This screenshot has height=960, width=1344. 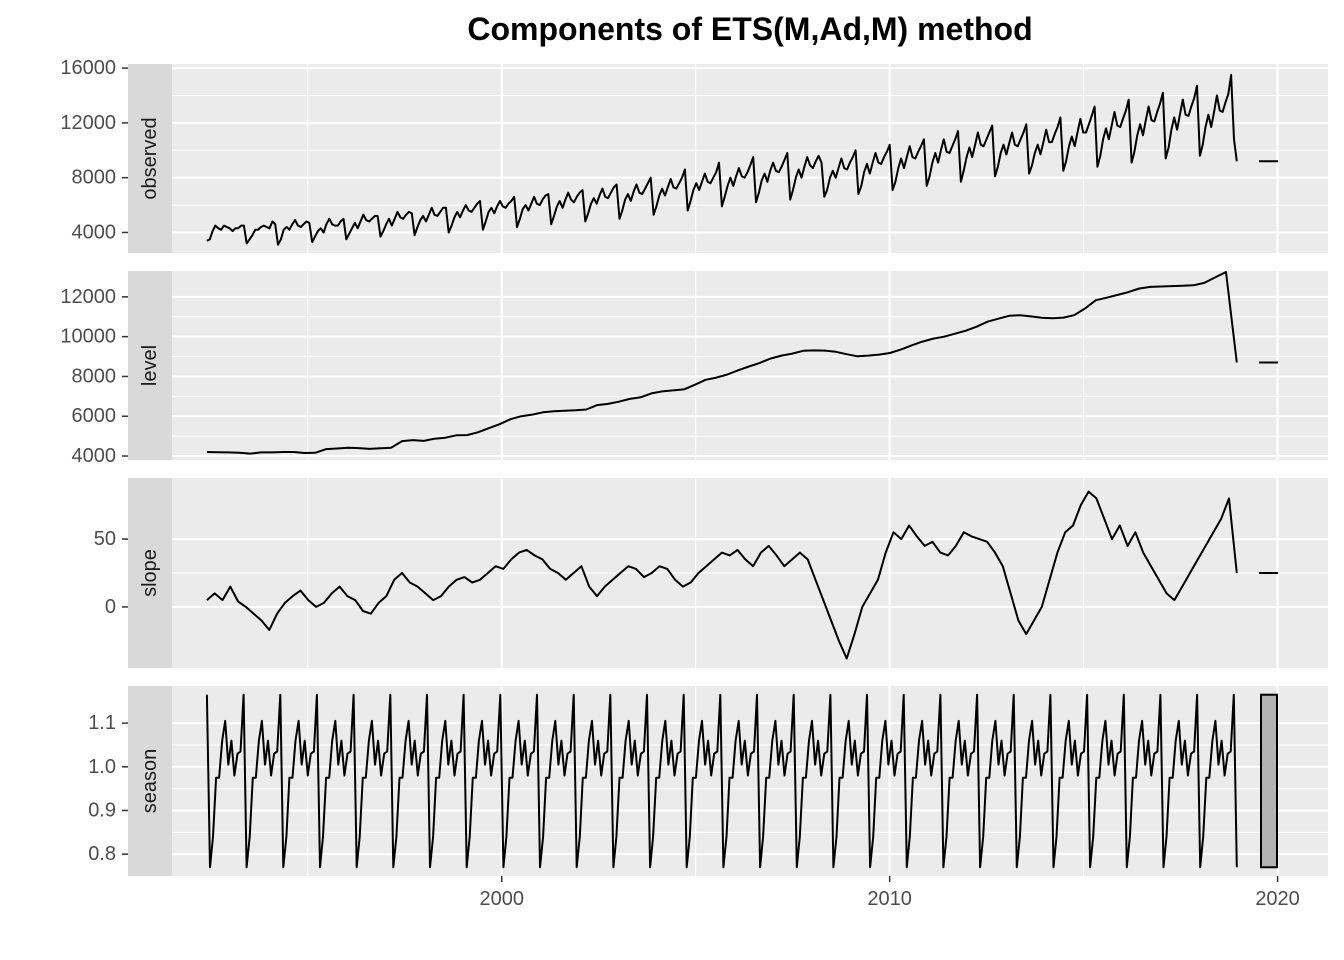 I want to click on y-tick-label: 1.0, so click(x=102, y=767).